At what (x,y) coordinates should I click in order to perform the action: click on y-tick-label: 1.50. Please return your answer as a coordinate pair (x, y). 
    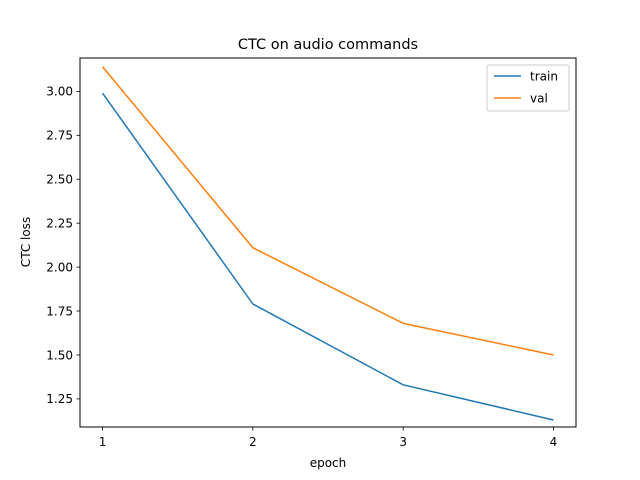
    Looking at the image, I should click on (59, 355).